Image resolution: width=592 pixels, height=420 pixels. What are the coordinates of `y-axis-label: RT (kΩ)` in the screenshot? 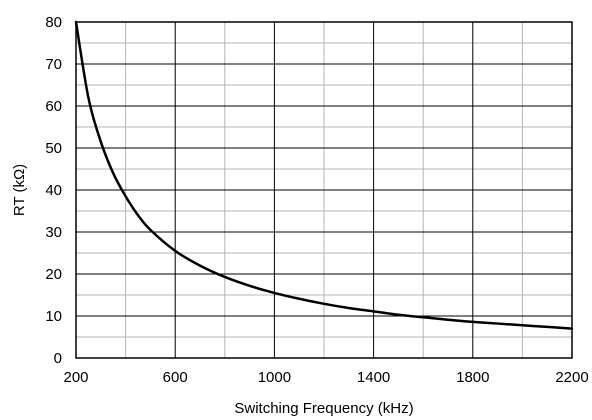 It's located at (19, 190).